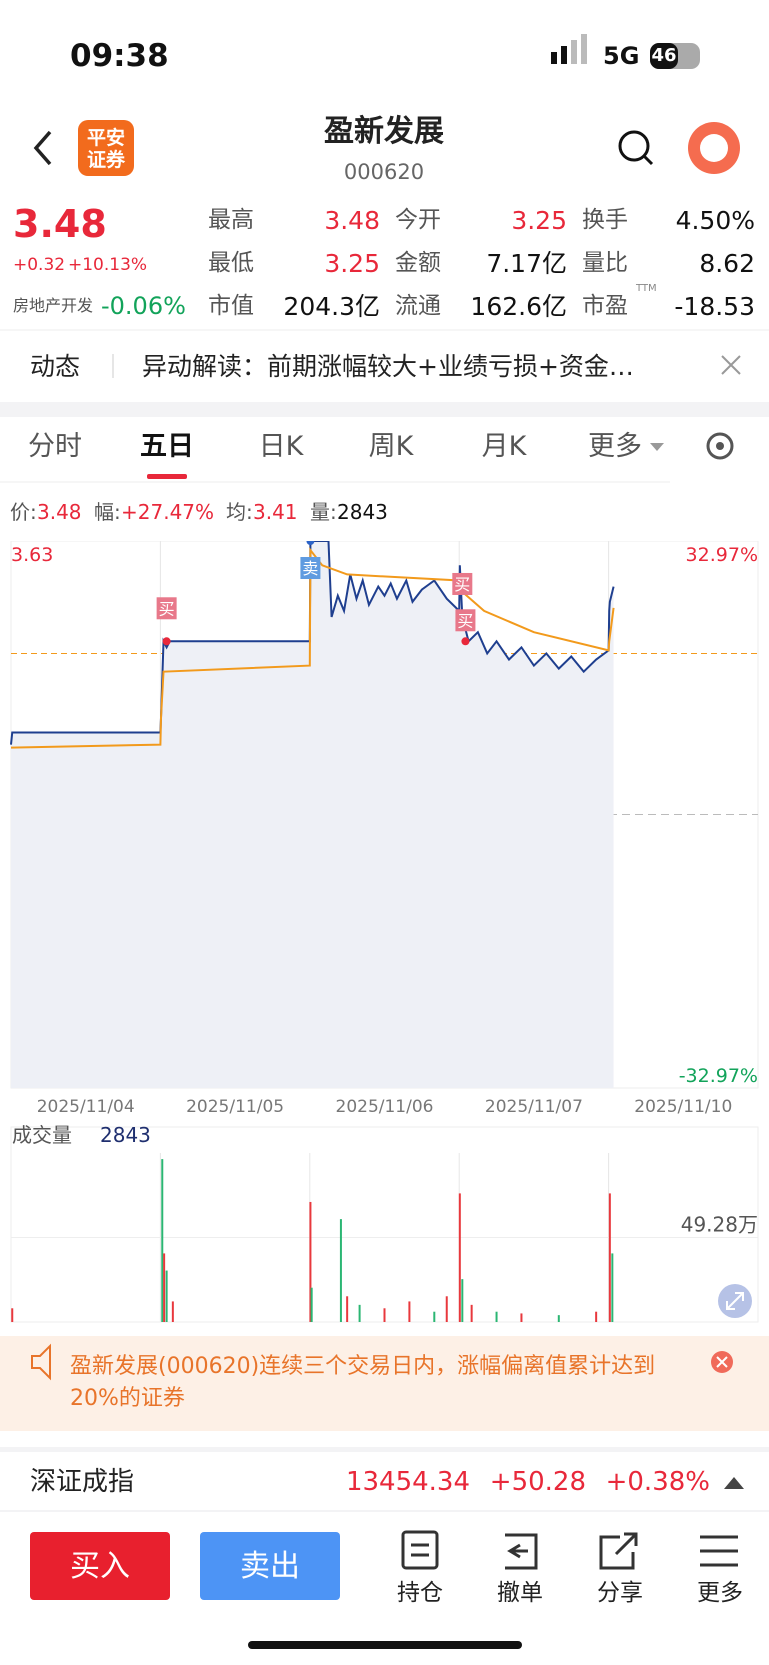  What do you see at coordinates (620, 1592) in the screenshot?
I see `nav-label: 分享` at bounding box center [620, 1592].